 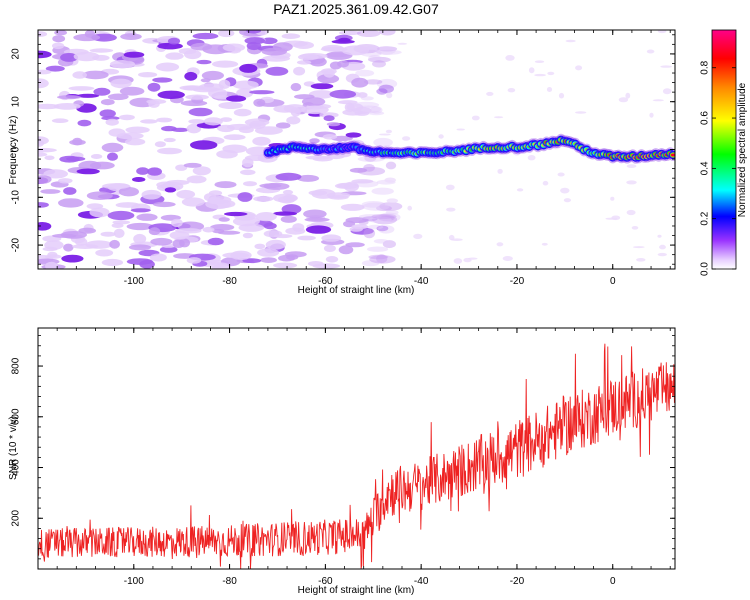 I want to click on figure-title: PAZ1.2025.361.09.42.G07, so click(x=356, y=9).